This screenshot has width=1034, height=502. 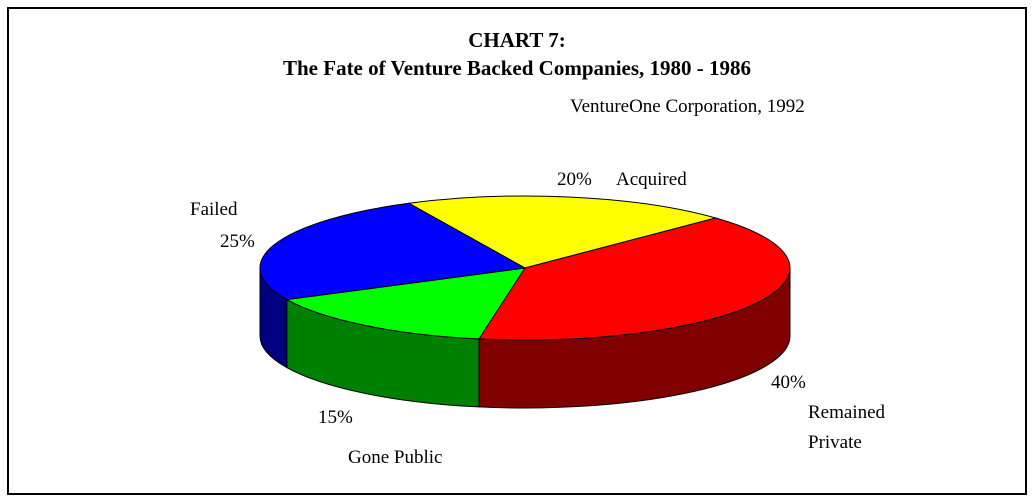 I want to click on value-label: 40%, so click(x=788, y=382).